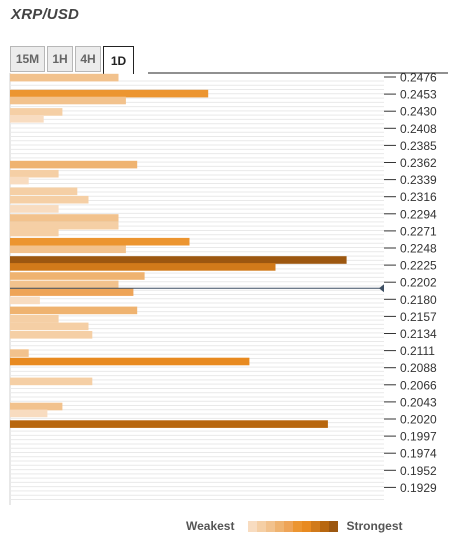  Describe the element at coordinates (418, 471) in the screenshot. I see `axis-tick-label: 0.1952` at that location.